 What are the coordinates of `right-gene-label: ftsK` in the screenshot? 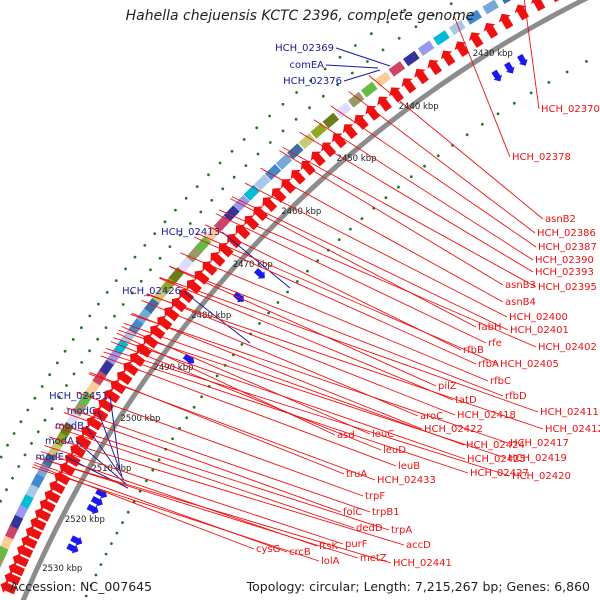 It's located at (328, 546).